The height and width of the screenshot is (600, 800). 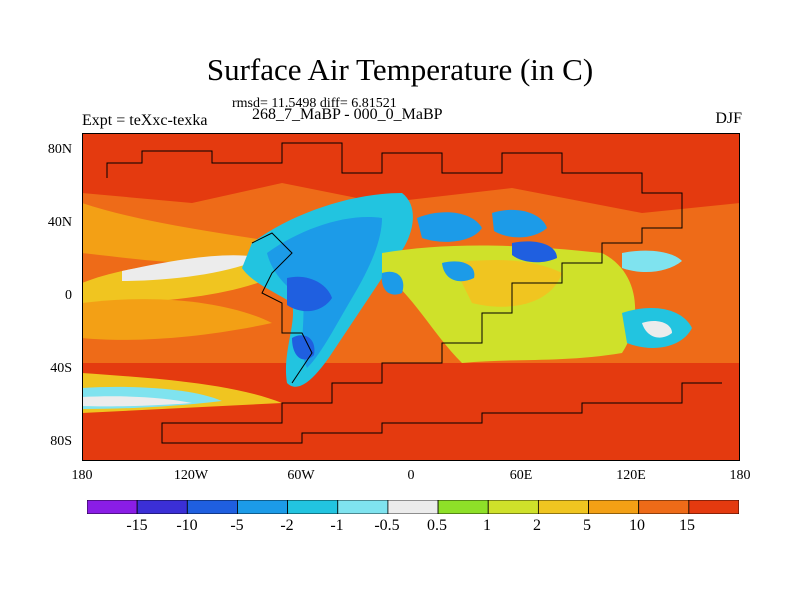 I want to click on colorbar, so click(x=413, y=507).